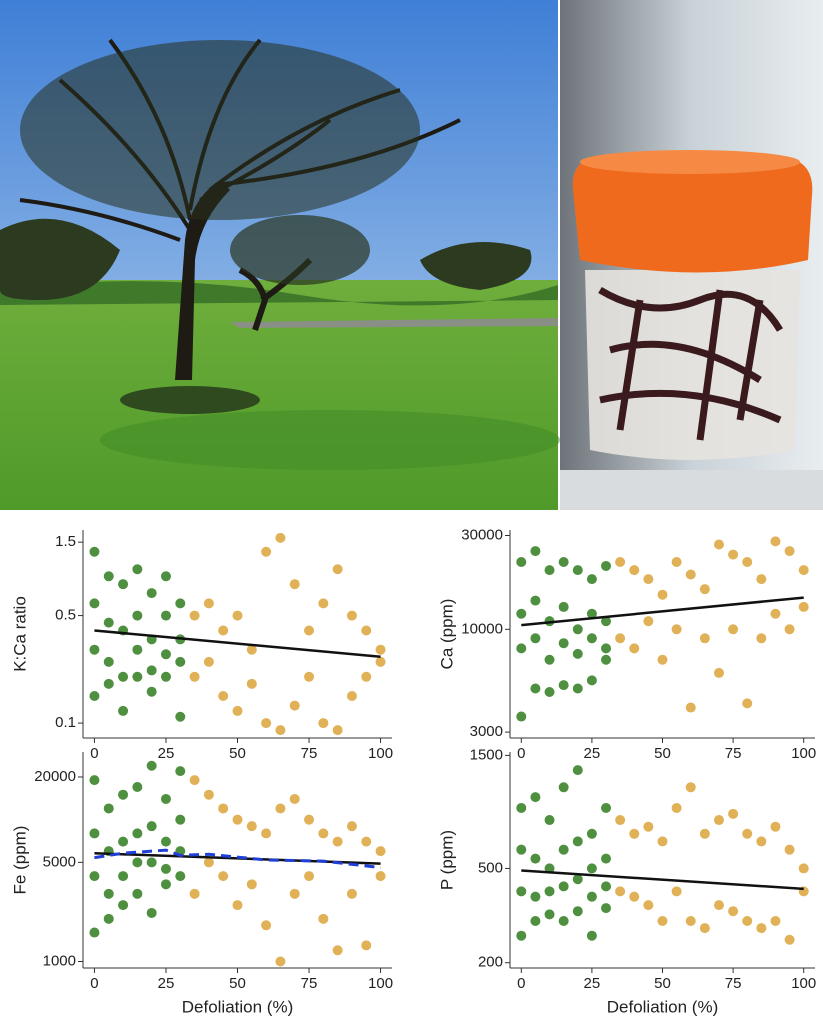 This screenshot has height=1023, width=823. Describe the element at coordinates (446, 860) in the screenshot. I see `y-axis-label: P (ppm)` at that location.